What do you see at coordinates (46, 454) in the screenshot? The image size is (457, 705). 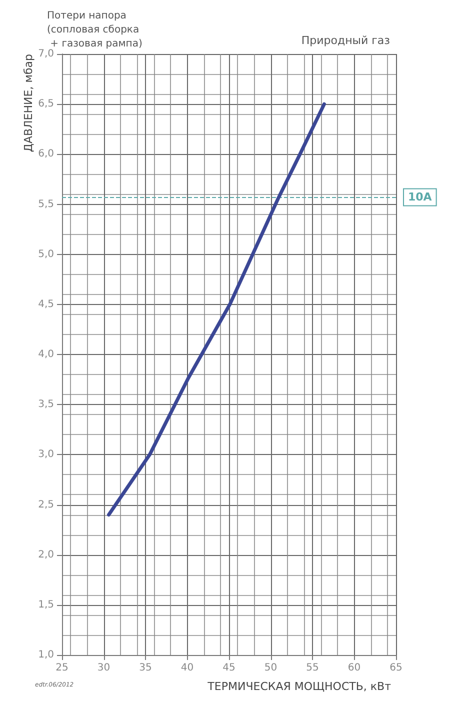 I see `y-tick-label: 3,0` at bounding box center [46, 454].